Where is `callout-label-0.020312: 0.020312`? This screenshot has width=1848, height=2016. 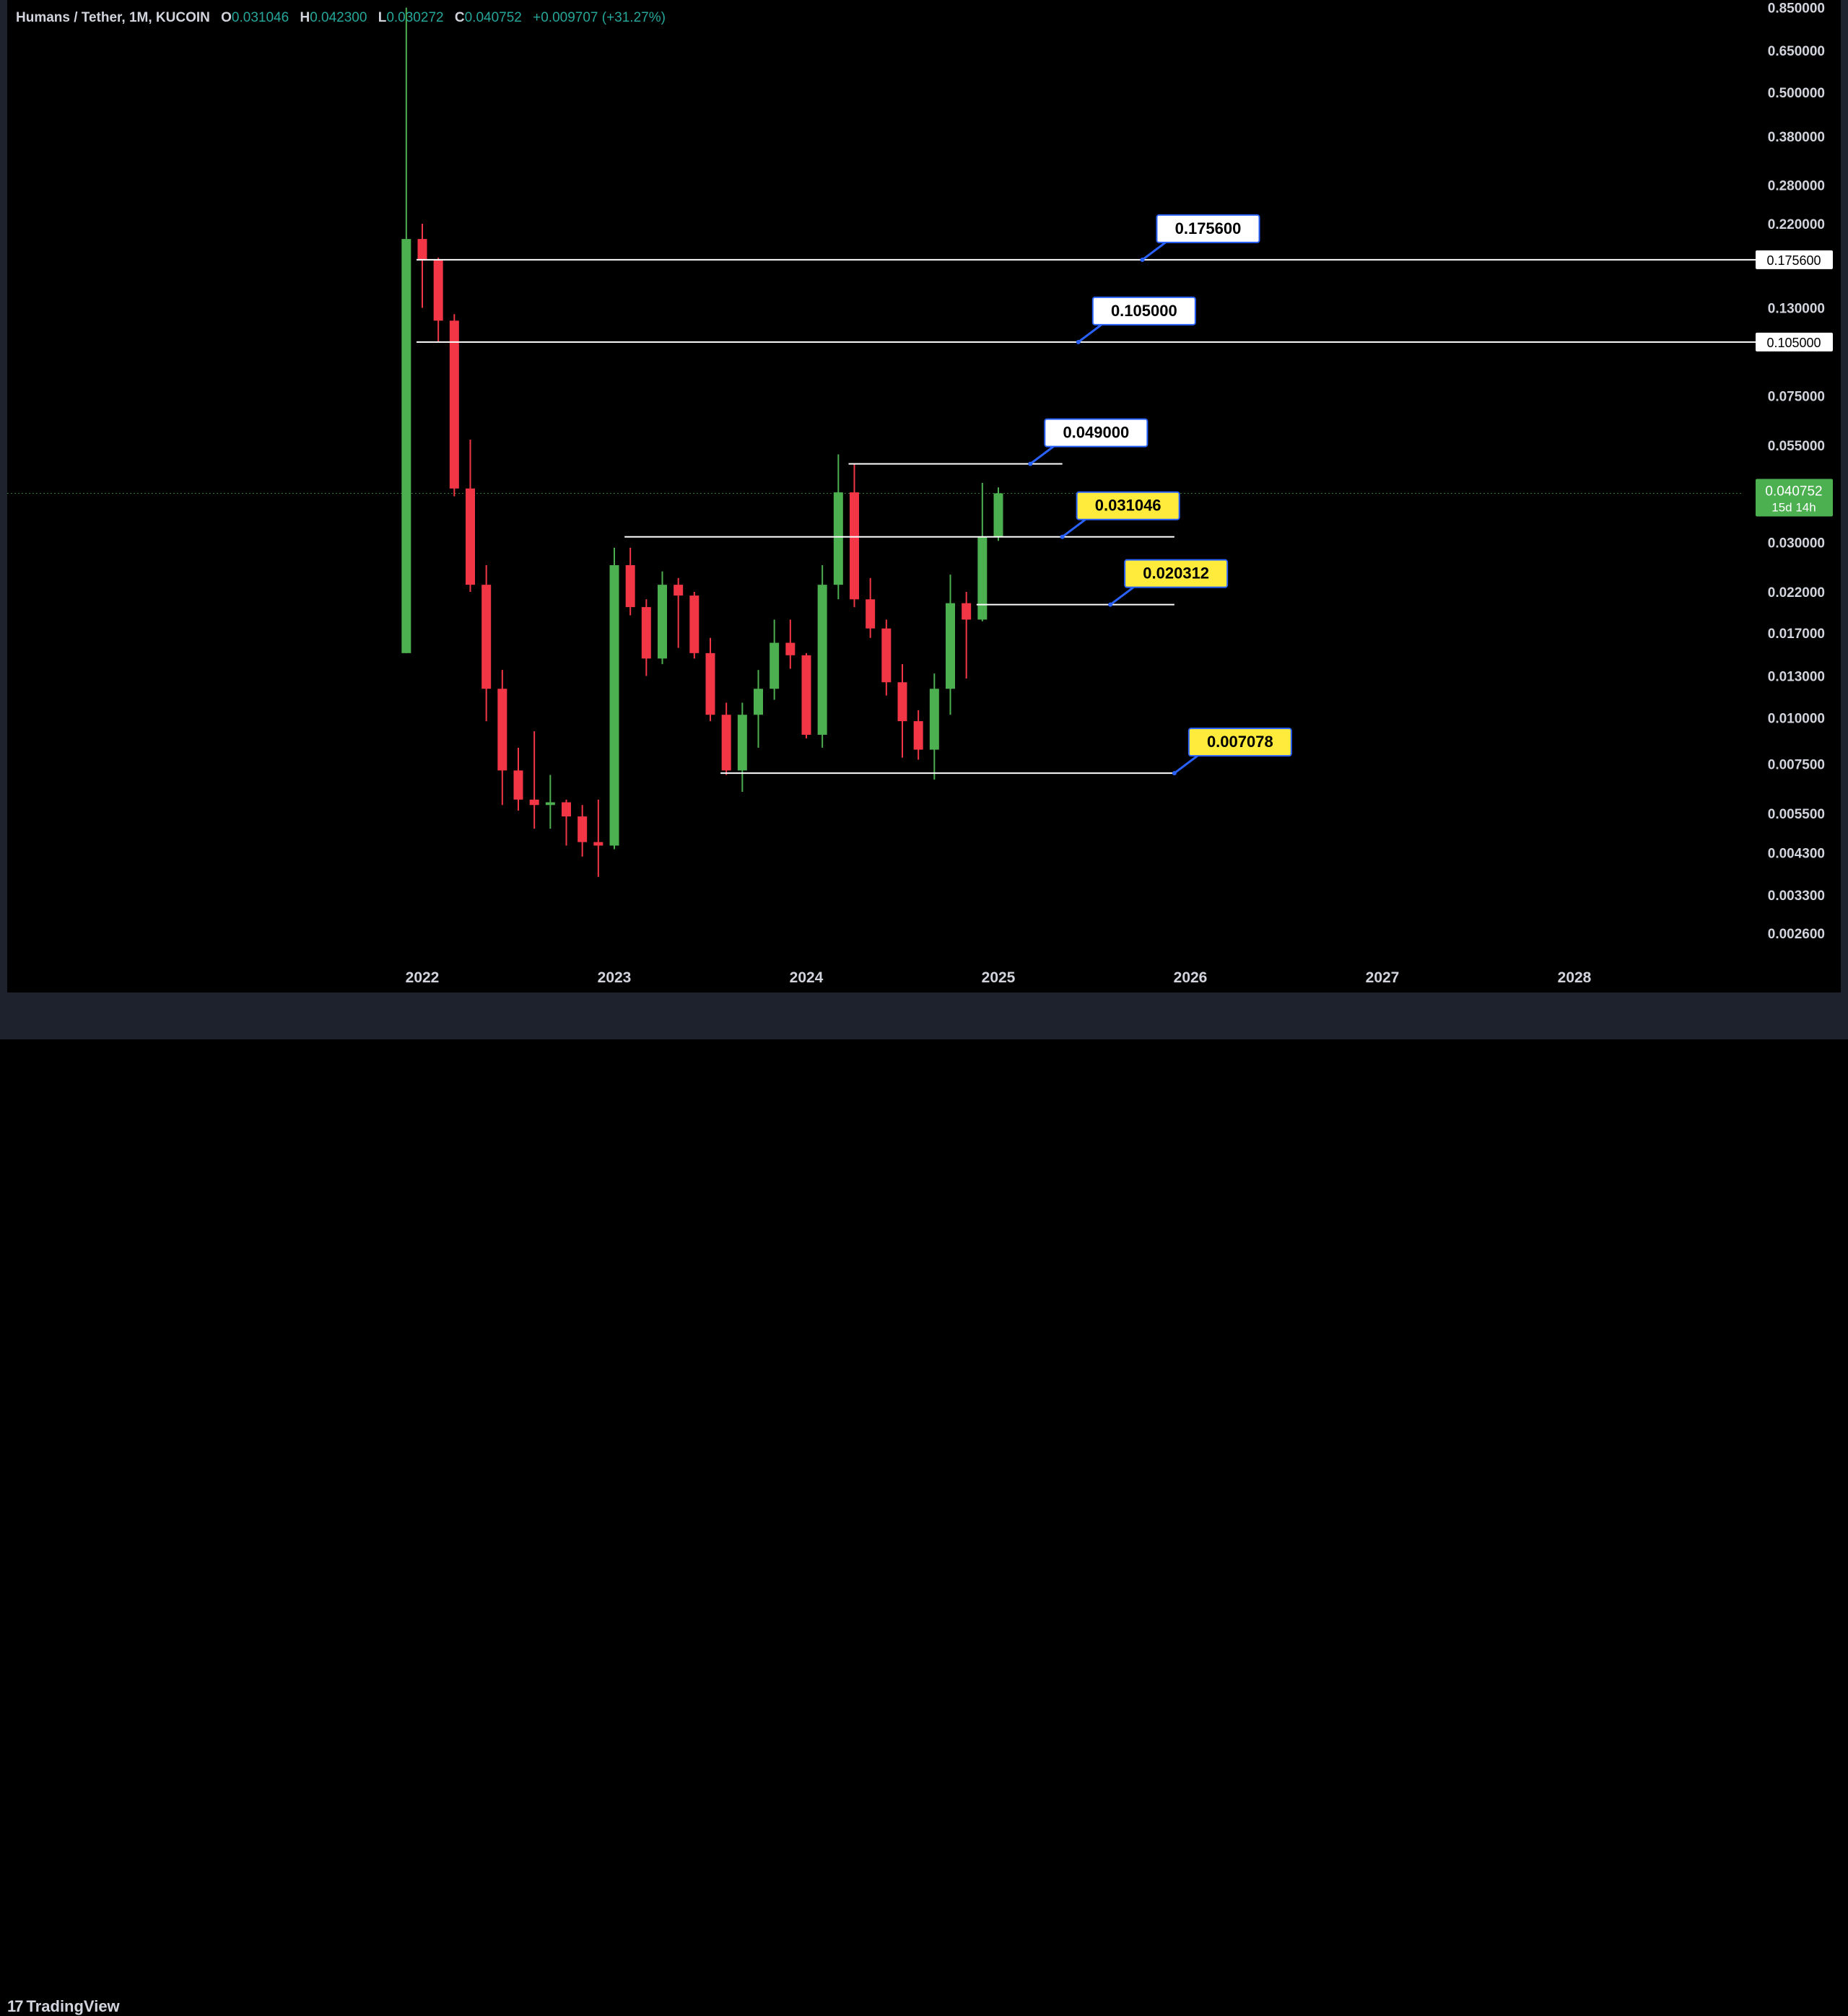
callout-label-0.020312: 0.020312 is located at coordinates (1176, 573).